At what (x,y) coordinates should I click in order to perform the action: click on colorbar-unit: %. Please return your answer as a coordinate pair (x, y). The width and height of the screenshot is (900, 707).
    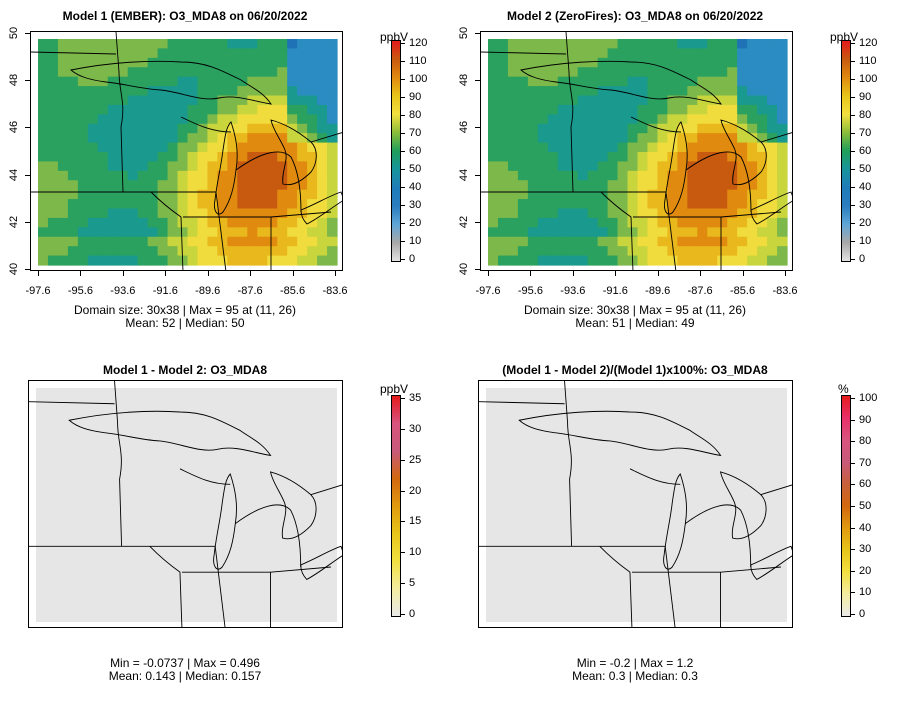
    Looking at the image, I should click on (843, 389).